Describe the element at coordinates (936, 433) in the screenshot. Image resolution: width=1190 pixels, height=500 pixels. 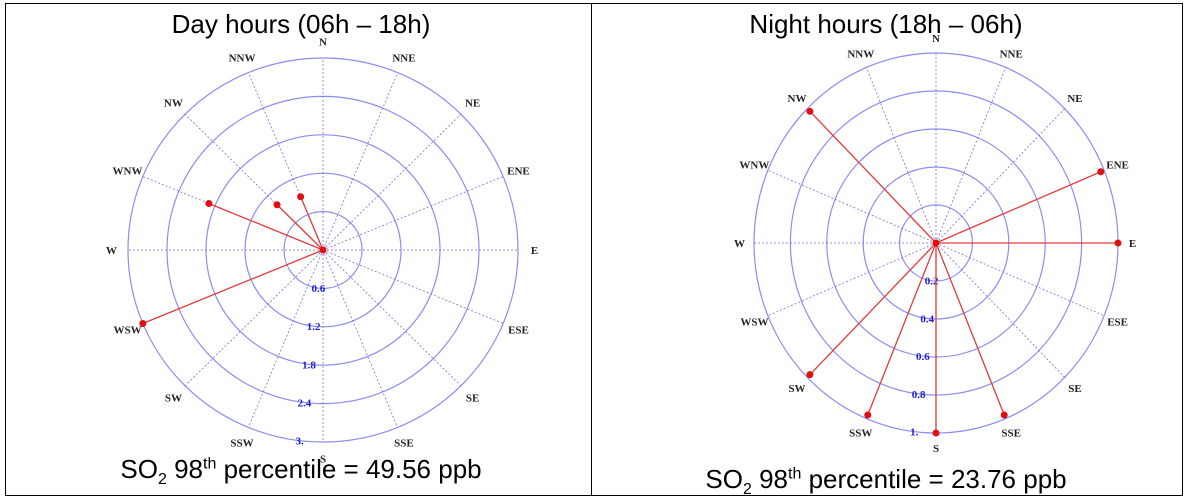
I see `data-point-s` at that location.